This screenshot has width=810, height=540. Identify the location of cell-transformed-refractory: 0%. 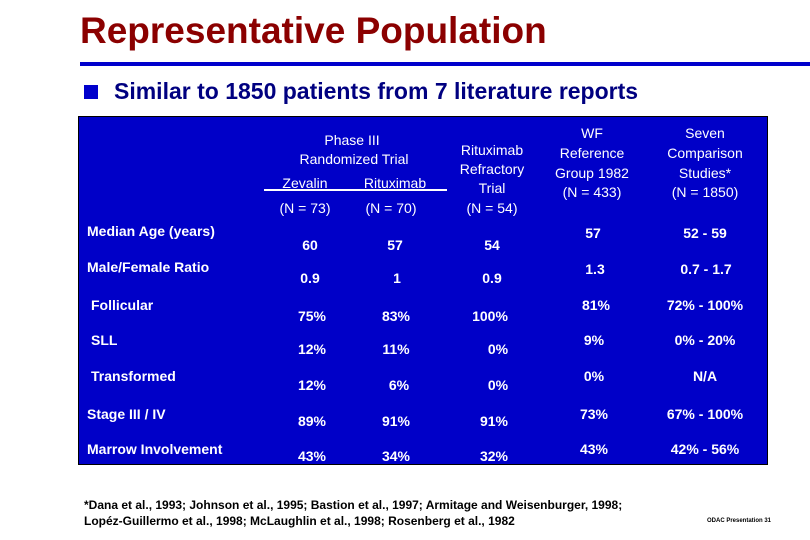
(498, 385).